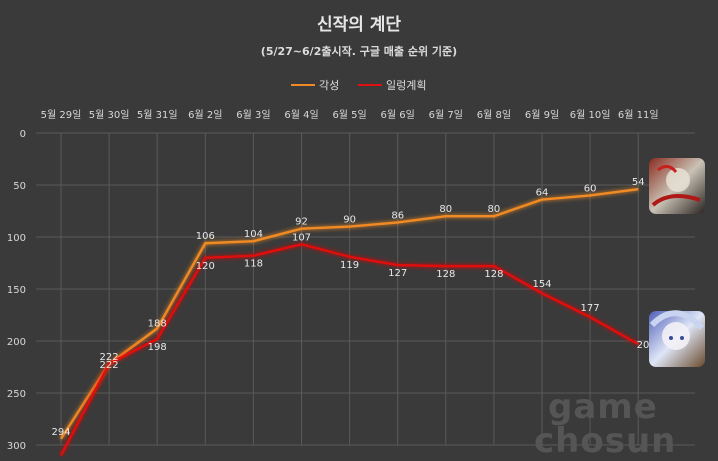  Describe the element at coordinates (109, 357) in the screenshot. I see `data-label-gakseong: 222` at that location.